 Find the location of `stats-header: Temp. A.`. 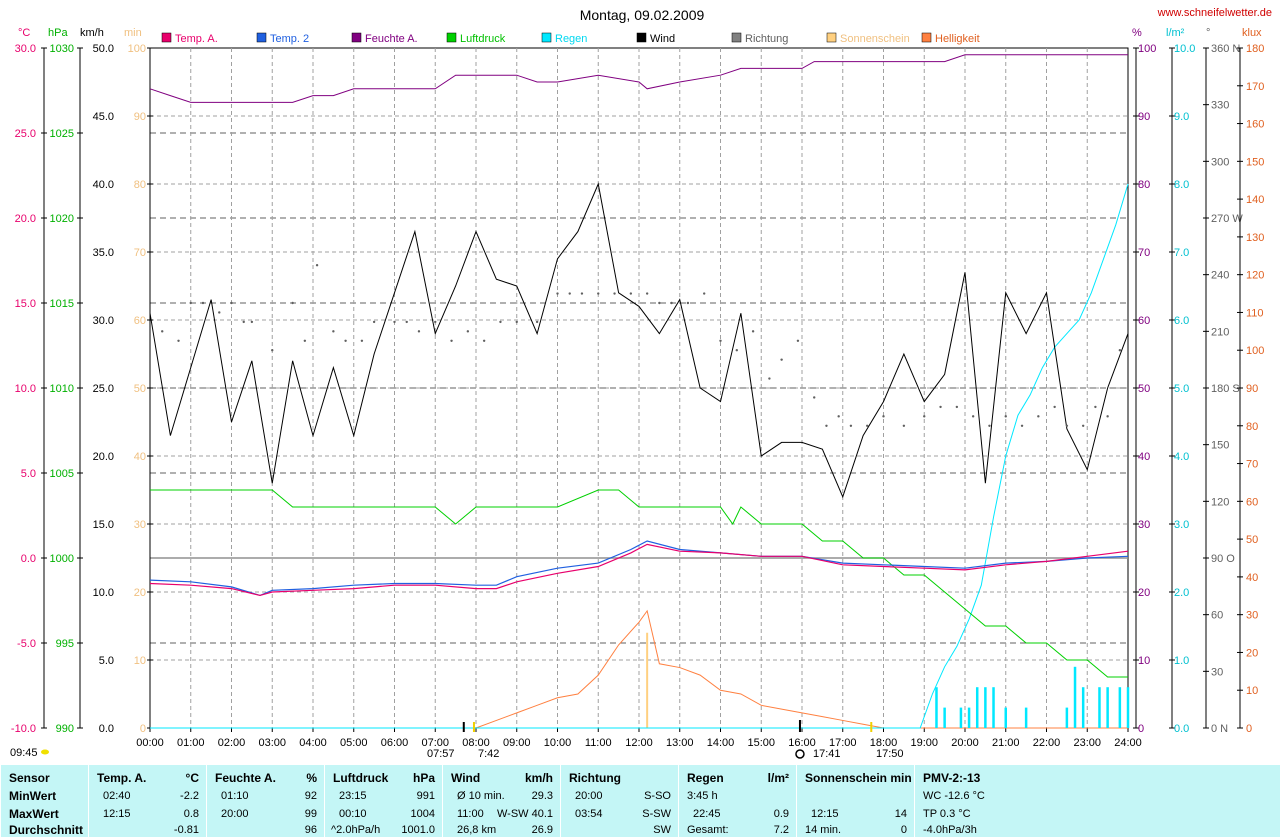

stats-header: Temp. A. is located at coordinates (122, 778).